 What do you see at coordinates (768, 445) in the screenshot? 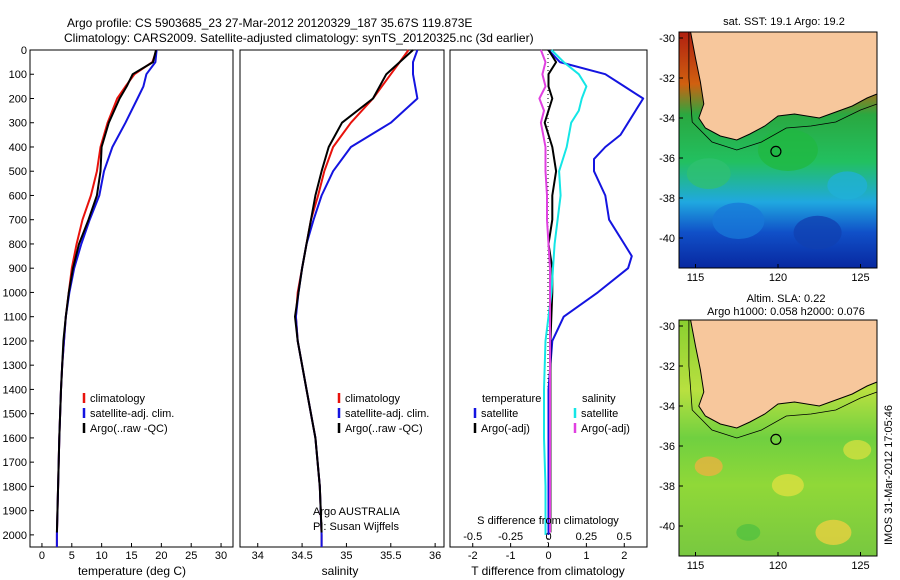
I see `sla-map: -30 -32 -34 -36 -38 -40 115 120 125` at bounding box center [768, 445].